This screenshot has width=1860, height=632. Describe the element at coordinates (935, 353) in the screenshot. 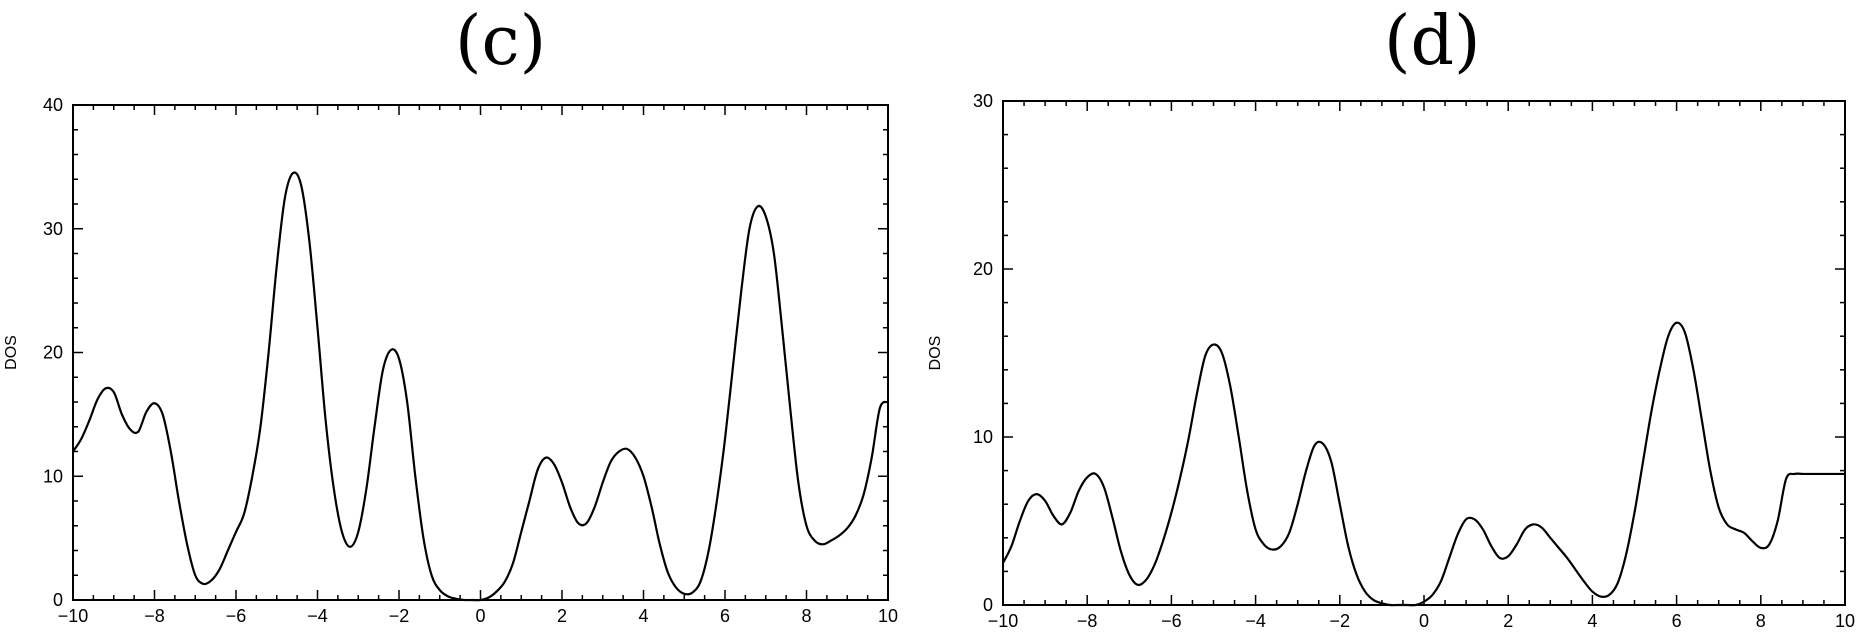

I see `y-axis-label-d: DOS` at that location.